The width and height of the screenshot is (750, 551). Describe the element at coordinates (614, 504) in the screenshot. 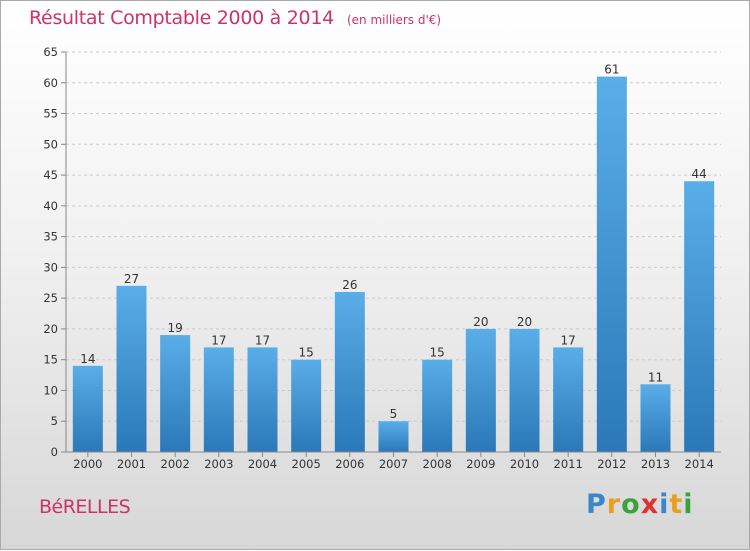

I see `logo-letter: r` at that location.